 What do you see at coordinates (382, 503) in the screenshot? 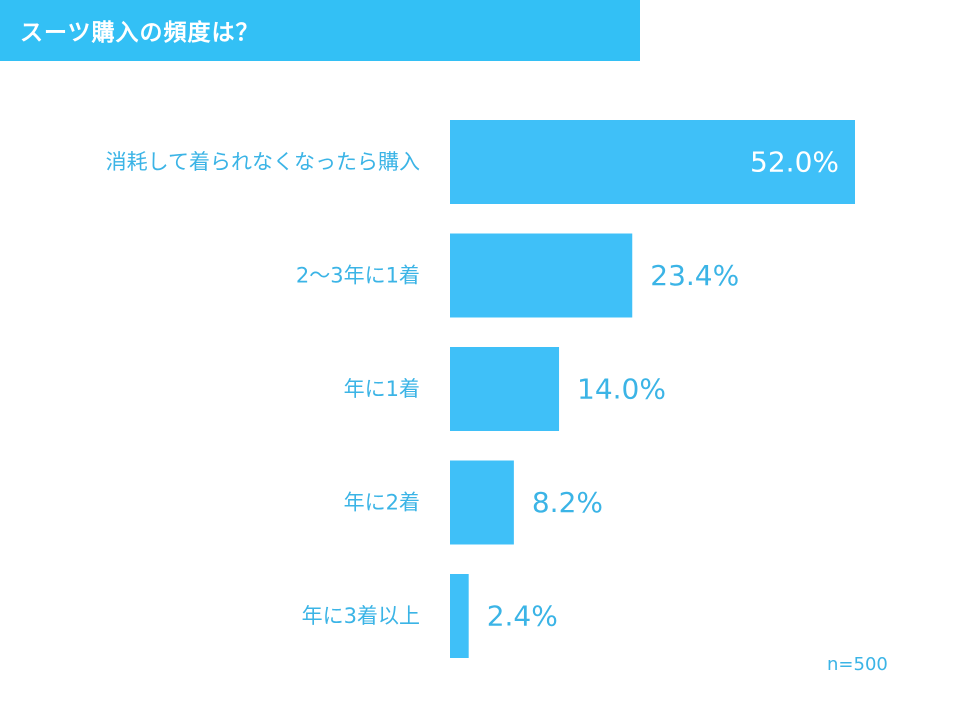
I see `category-label: 年に2着` at bounding box center [382, 503].